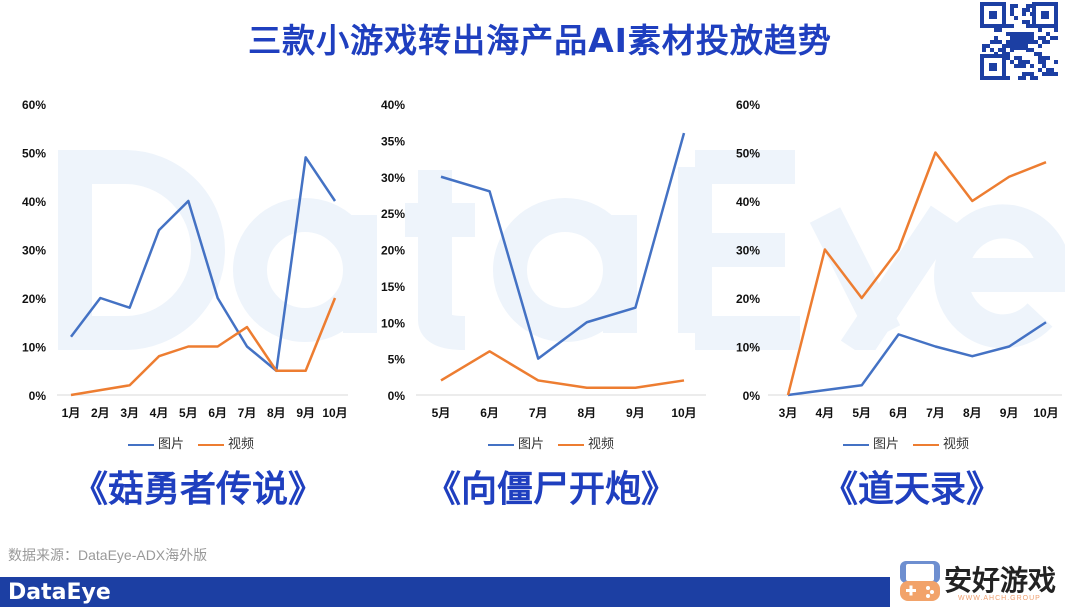 This screenshot has height=607, width=1080. I want to click on gamepad-icon, so click(920, 581).